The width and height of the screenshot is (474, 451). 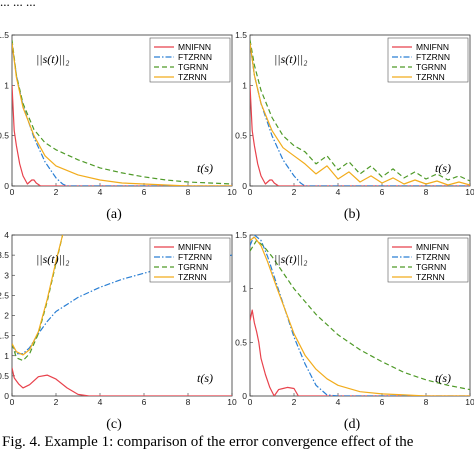 What do you see at coordinates (6, 235) in the screenshot?
I see `y-tick-label: 4` at bounding box center [6, 235].